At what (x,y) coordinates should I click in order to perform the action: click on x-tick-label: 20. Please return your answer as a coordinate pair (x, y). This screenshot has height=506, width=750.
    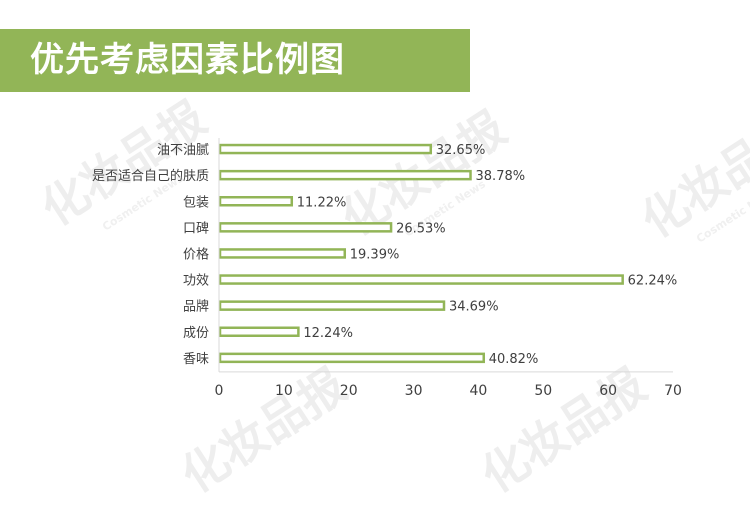
    Looking at the image, I should click on (349, 391).